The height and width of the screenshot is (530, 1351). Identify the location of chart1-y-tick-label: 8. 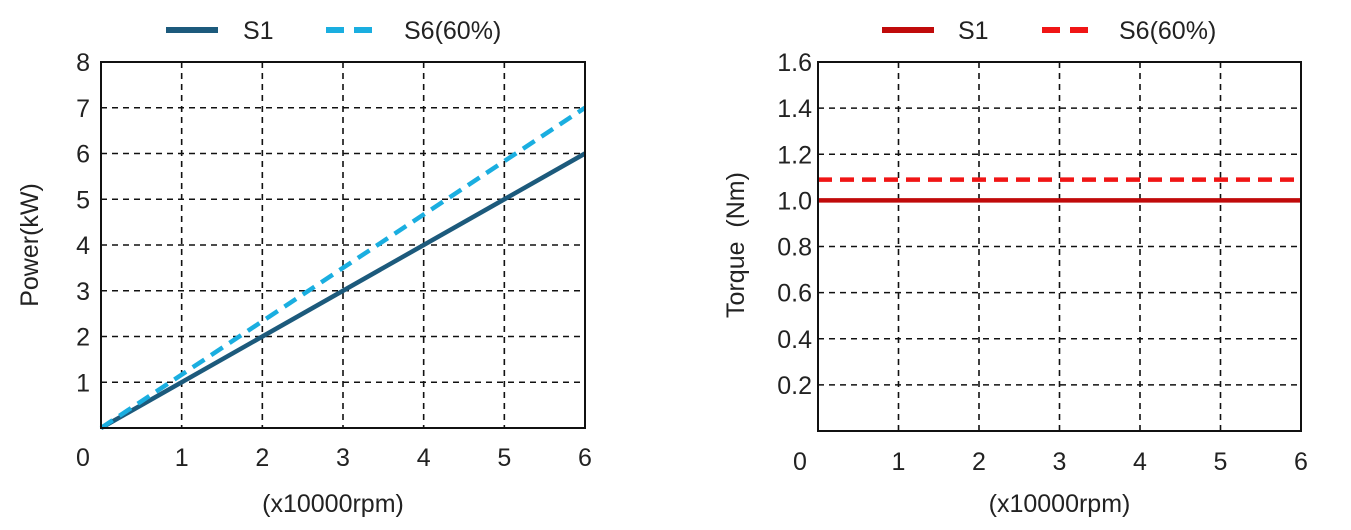
(83, 63).